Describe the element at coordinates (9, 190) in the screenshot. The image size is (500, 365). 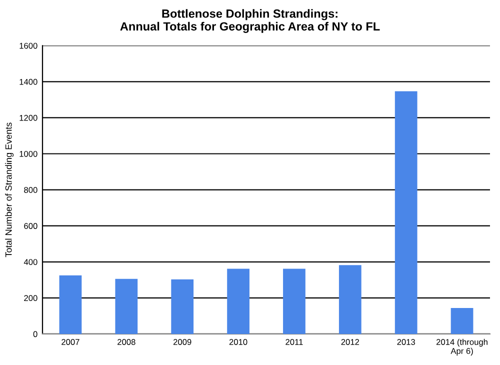
I see `y-axis-title: Total Number of Stranding Events` at that location.